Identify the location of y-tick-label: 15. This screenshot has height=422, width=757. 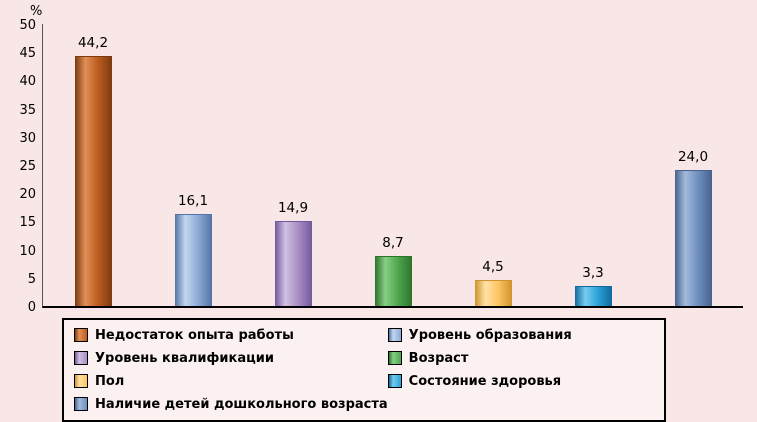
(27, 223).